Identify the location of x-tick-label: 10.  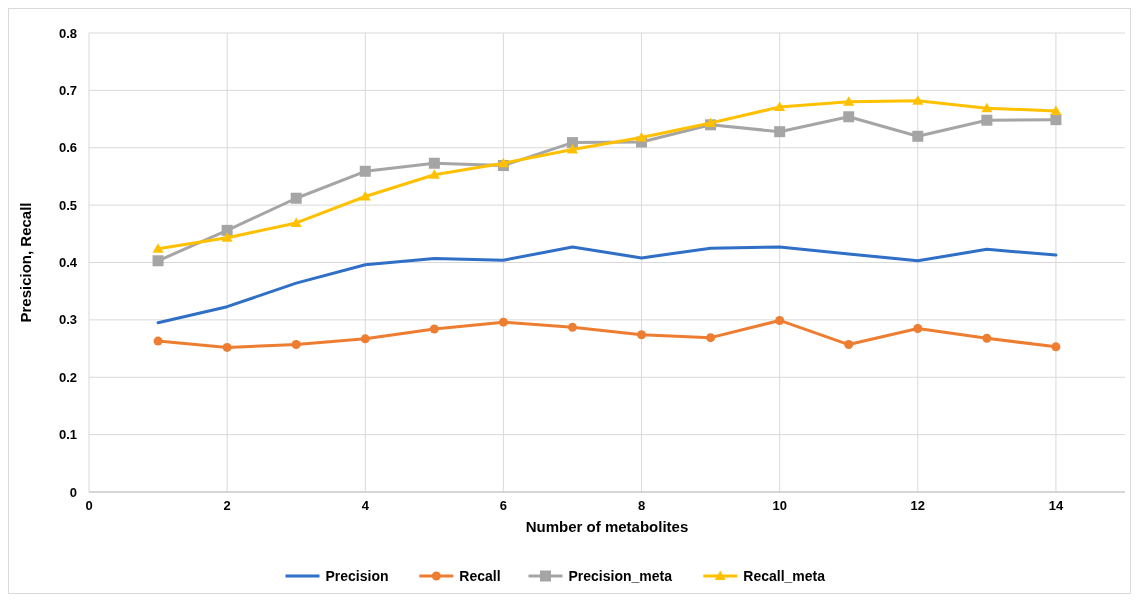
(779, 505).